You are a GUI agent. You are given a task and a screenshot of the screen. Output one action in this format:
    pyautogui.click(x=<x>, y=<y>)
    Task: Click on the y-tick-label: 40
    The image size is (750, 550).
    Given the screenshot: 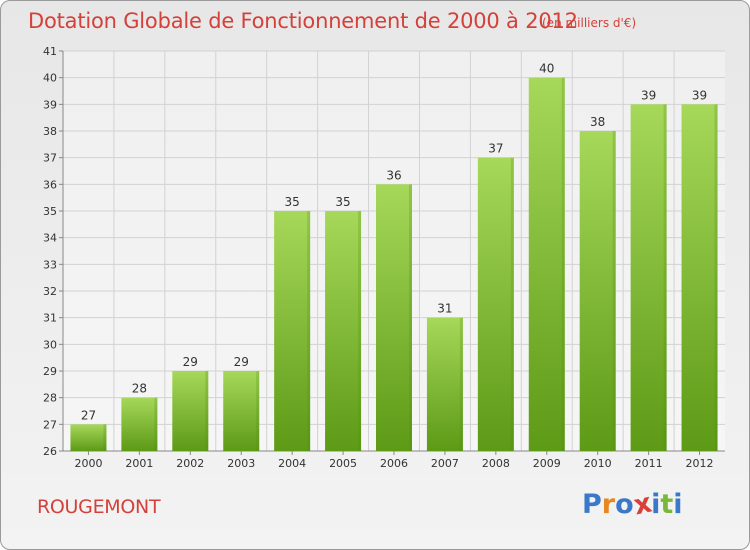 What is the action you would take?
    pyautogui.click(x=50, y=78)
    